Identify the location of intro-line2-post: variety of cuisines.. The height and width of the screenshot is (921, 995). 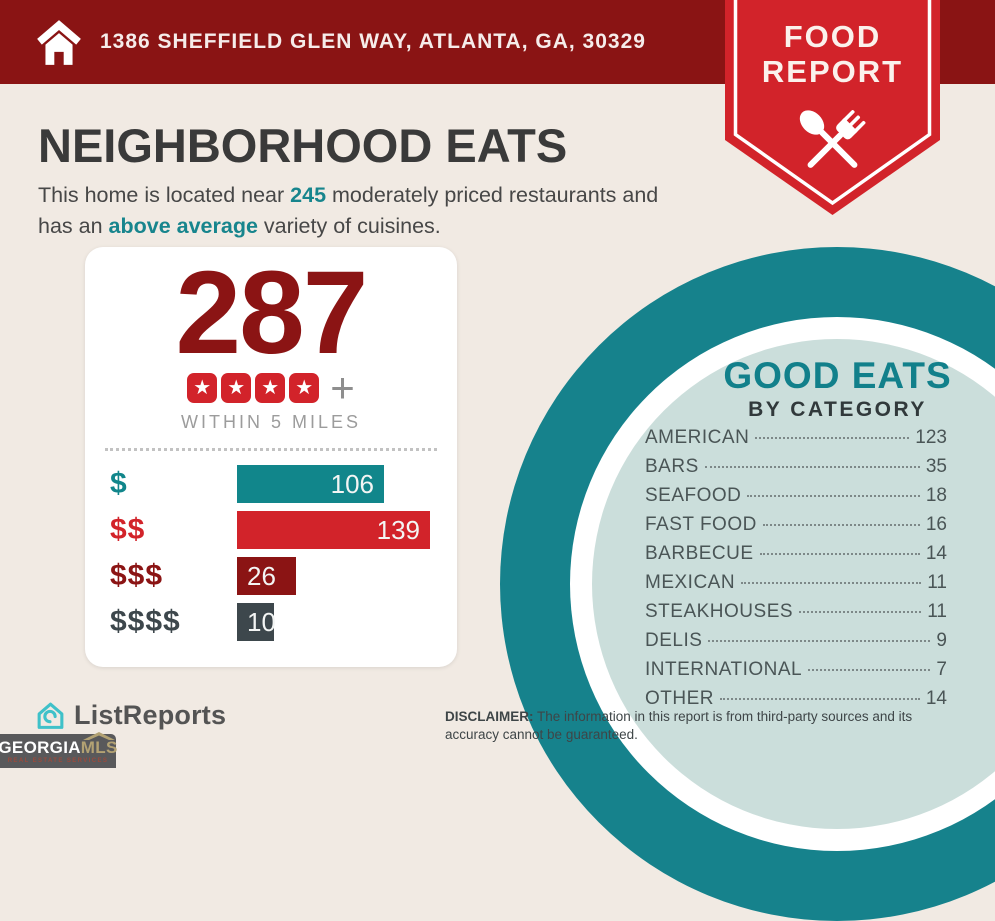
(349, 225).